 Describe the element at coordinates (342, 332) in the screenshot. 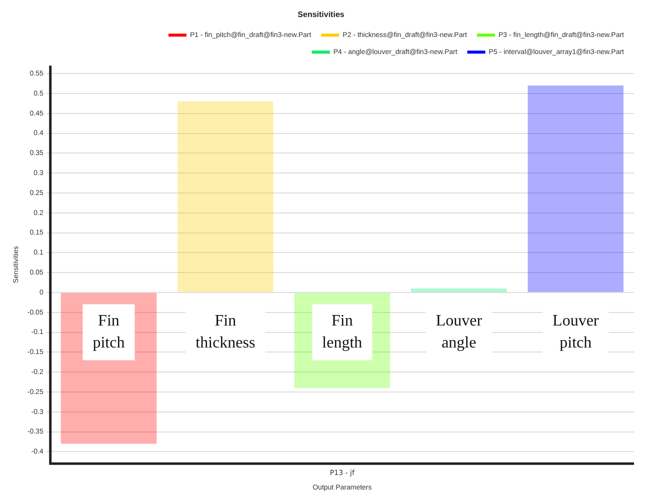

I see `x-tick-label: Fin length` at that location.